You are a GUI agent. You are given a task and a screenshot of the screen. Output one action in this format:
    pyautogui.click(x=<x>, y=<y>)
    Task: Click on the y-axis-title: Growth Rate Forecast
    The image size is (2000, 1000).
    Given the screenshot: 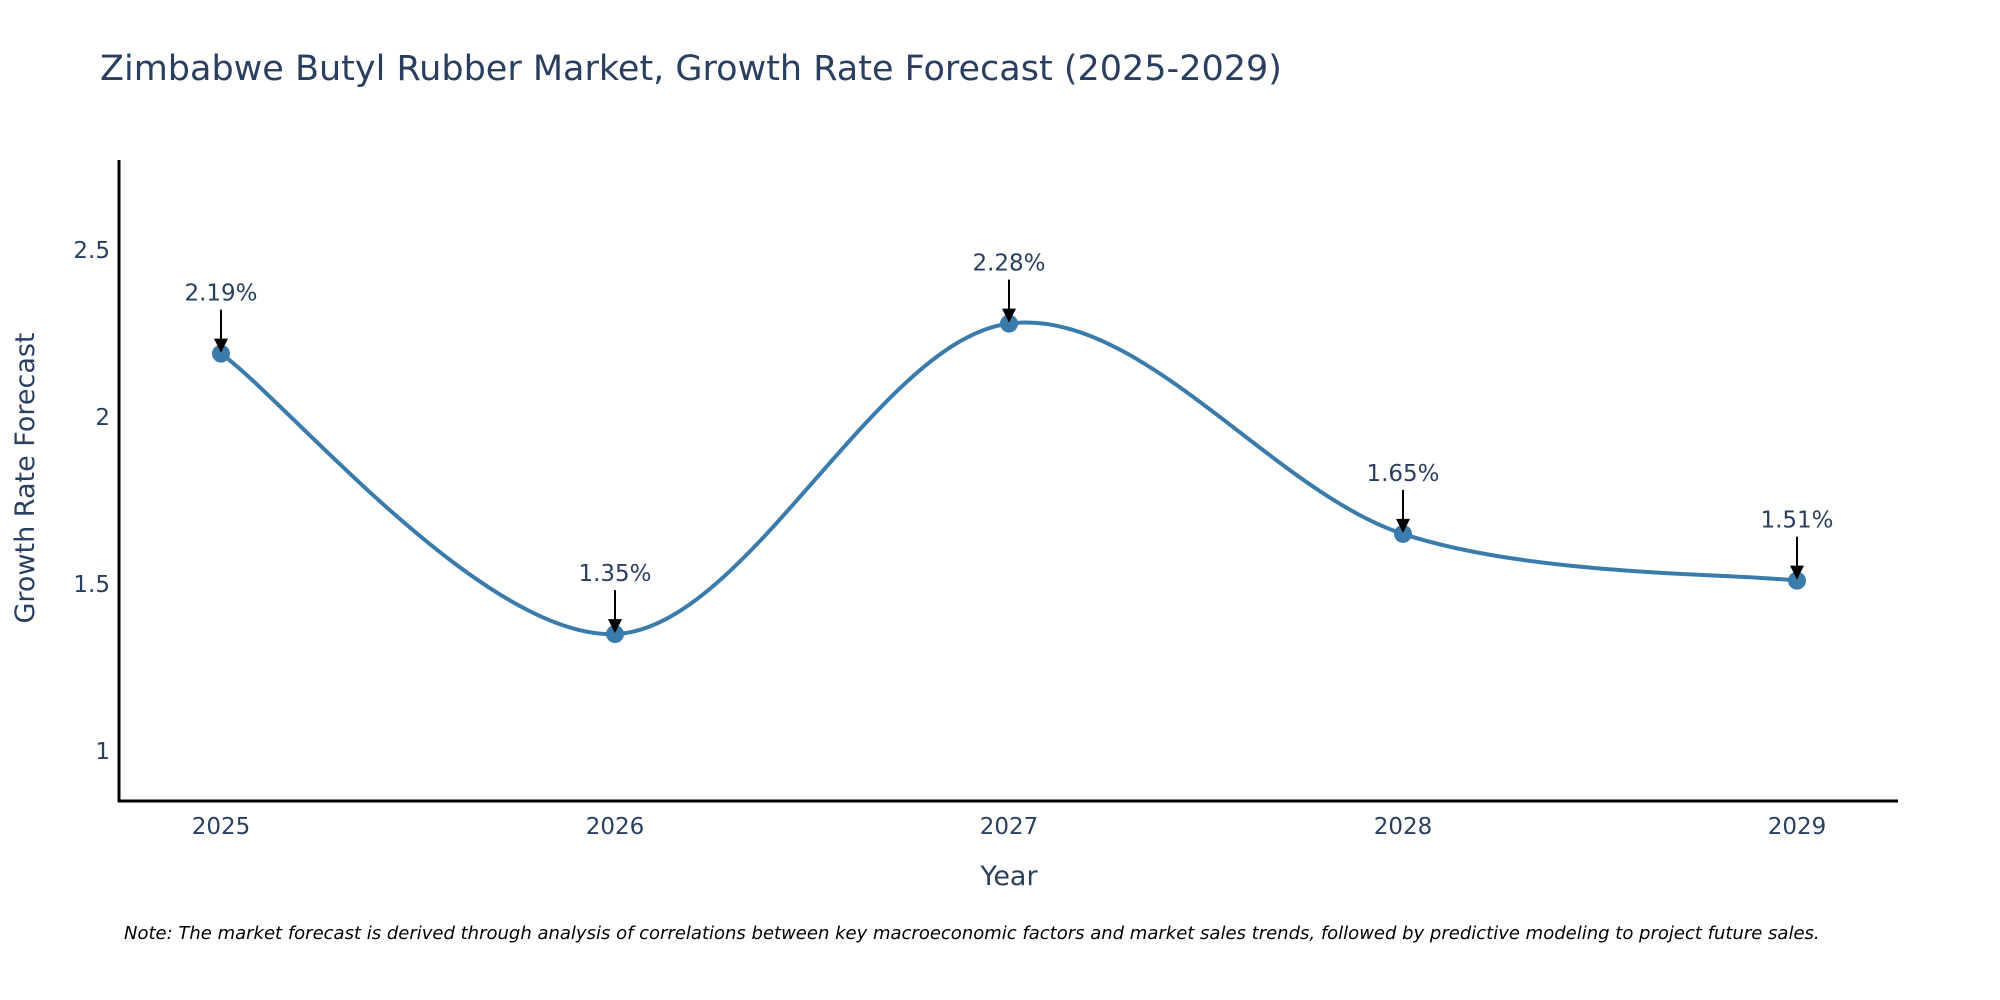 What is the action you would take?
    pyautogui.click(x=25, y=477)
    